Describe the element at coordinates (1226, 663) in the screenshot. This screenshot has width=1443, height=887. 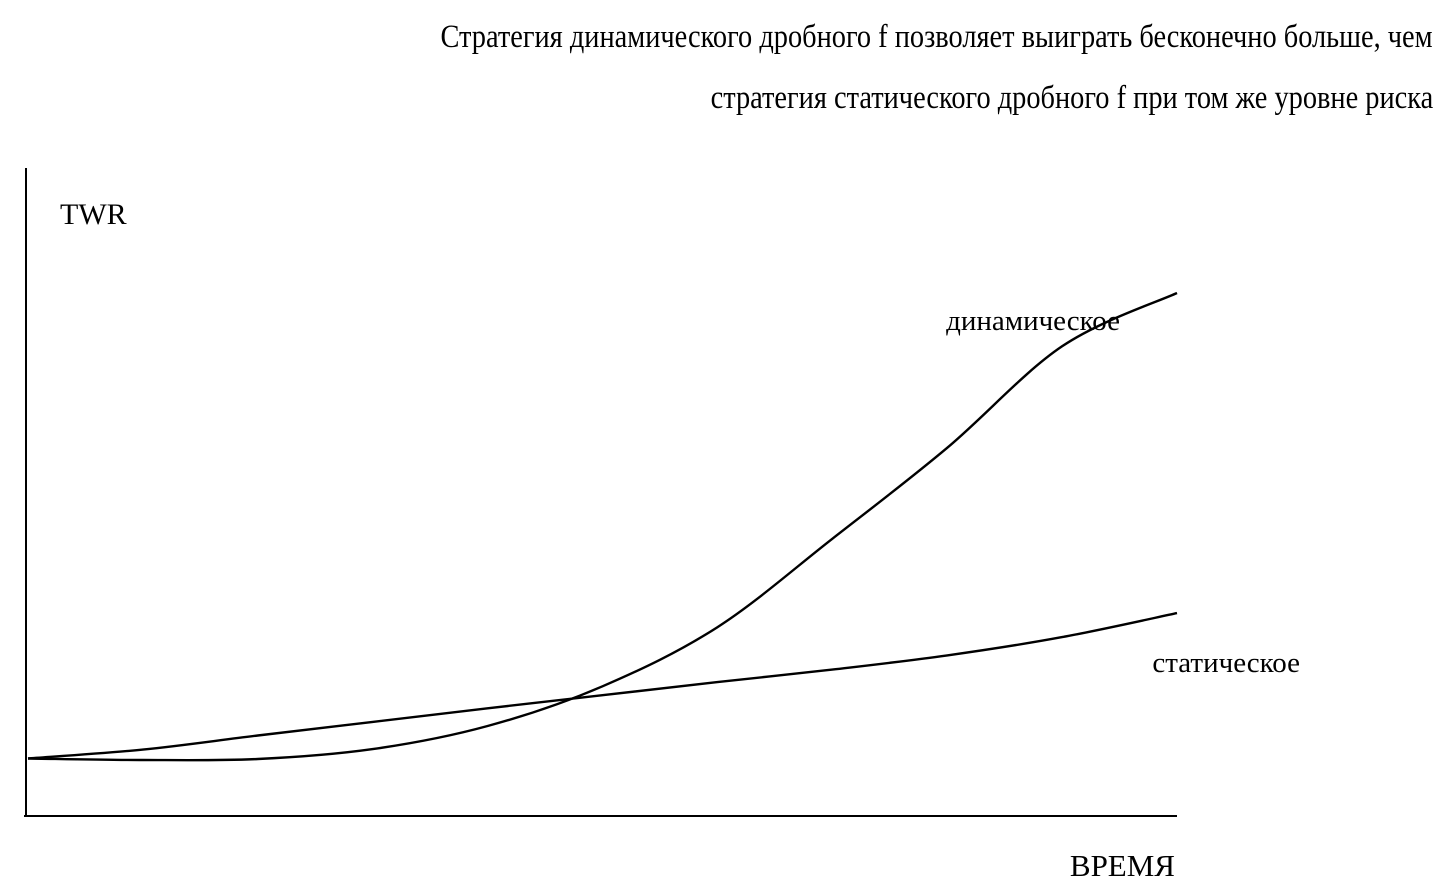
I see `series-label-1: статическое` at that location.